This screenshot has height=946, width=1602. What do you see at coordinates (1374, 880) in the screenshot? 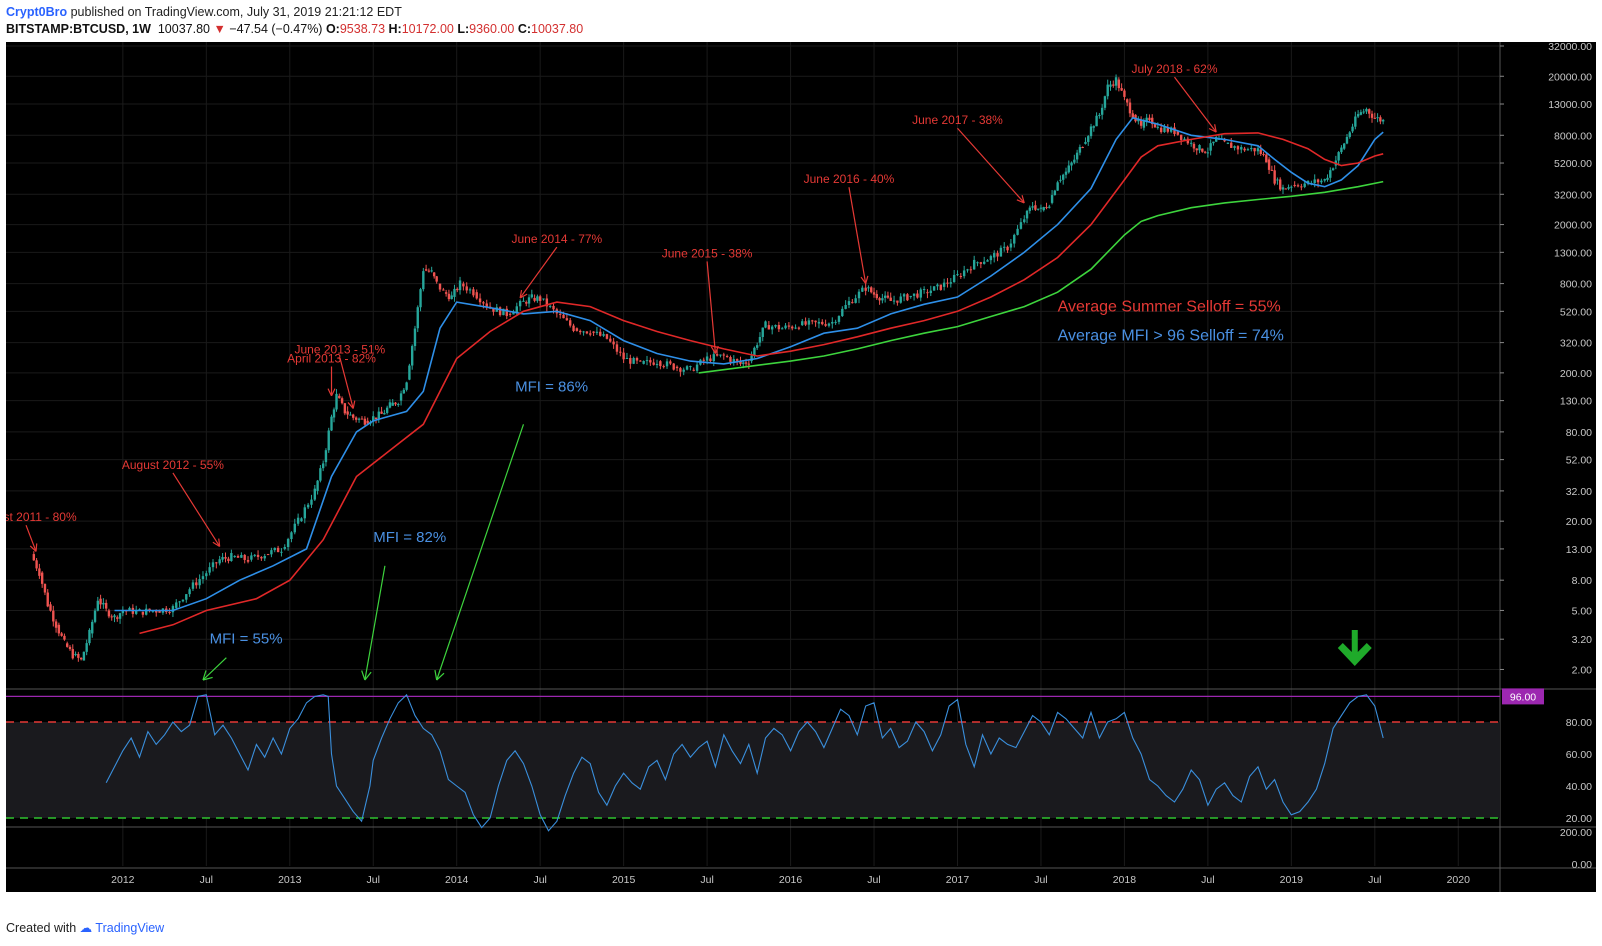
I see `x-tick-label: Jul` at bounding box center [1374, 880].